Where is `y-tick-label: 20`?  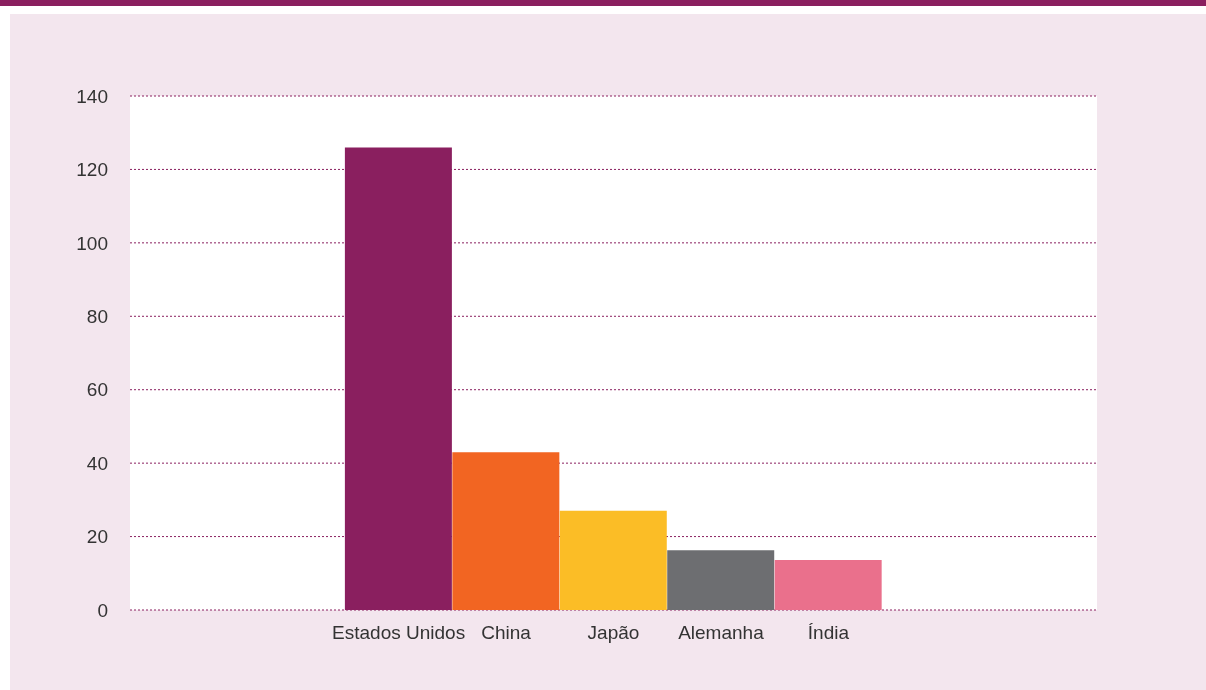
y-tick-label: 20 is located at coordinates (97, 537).